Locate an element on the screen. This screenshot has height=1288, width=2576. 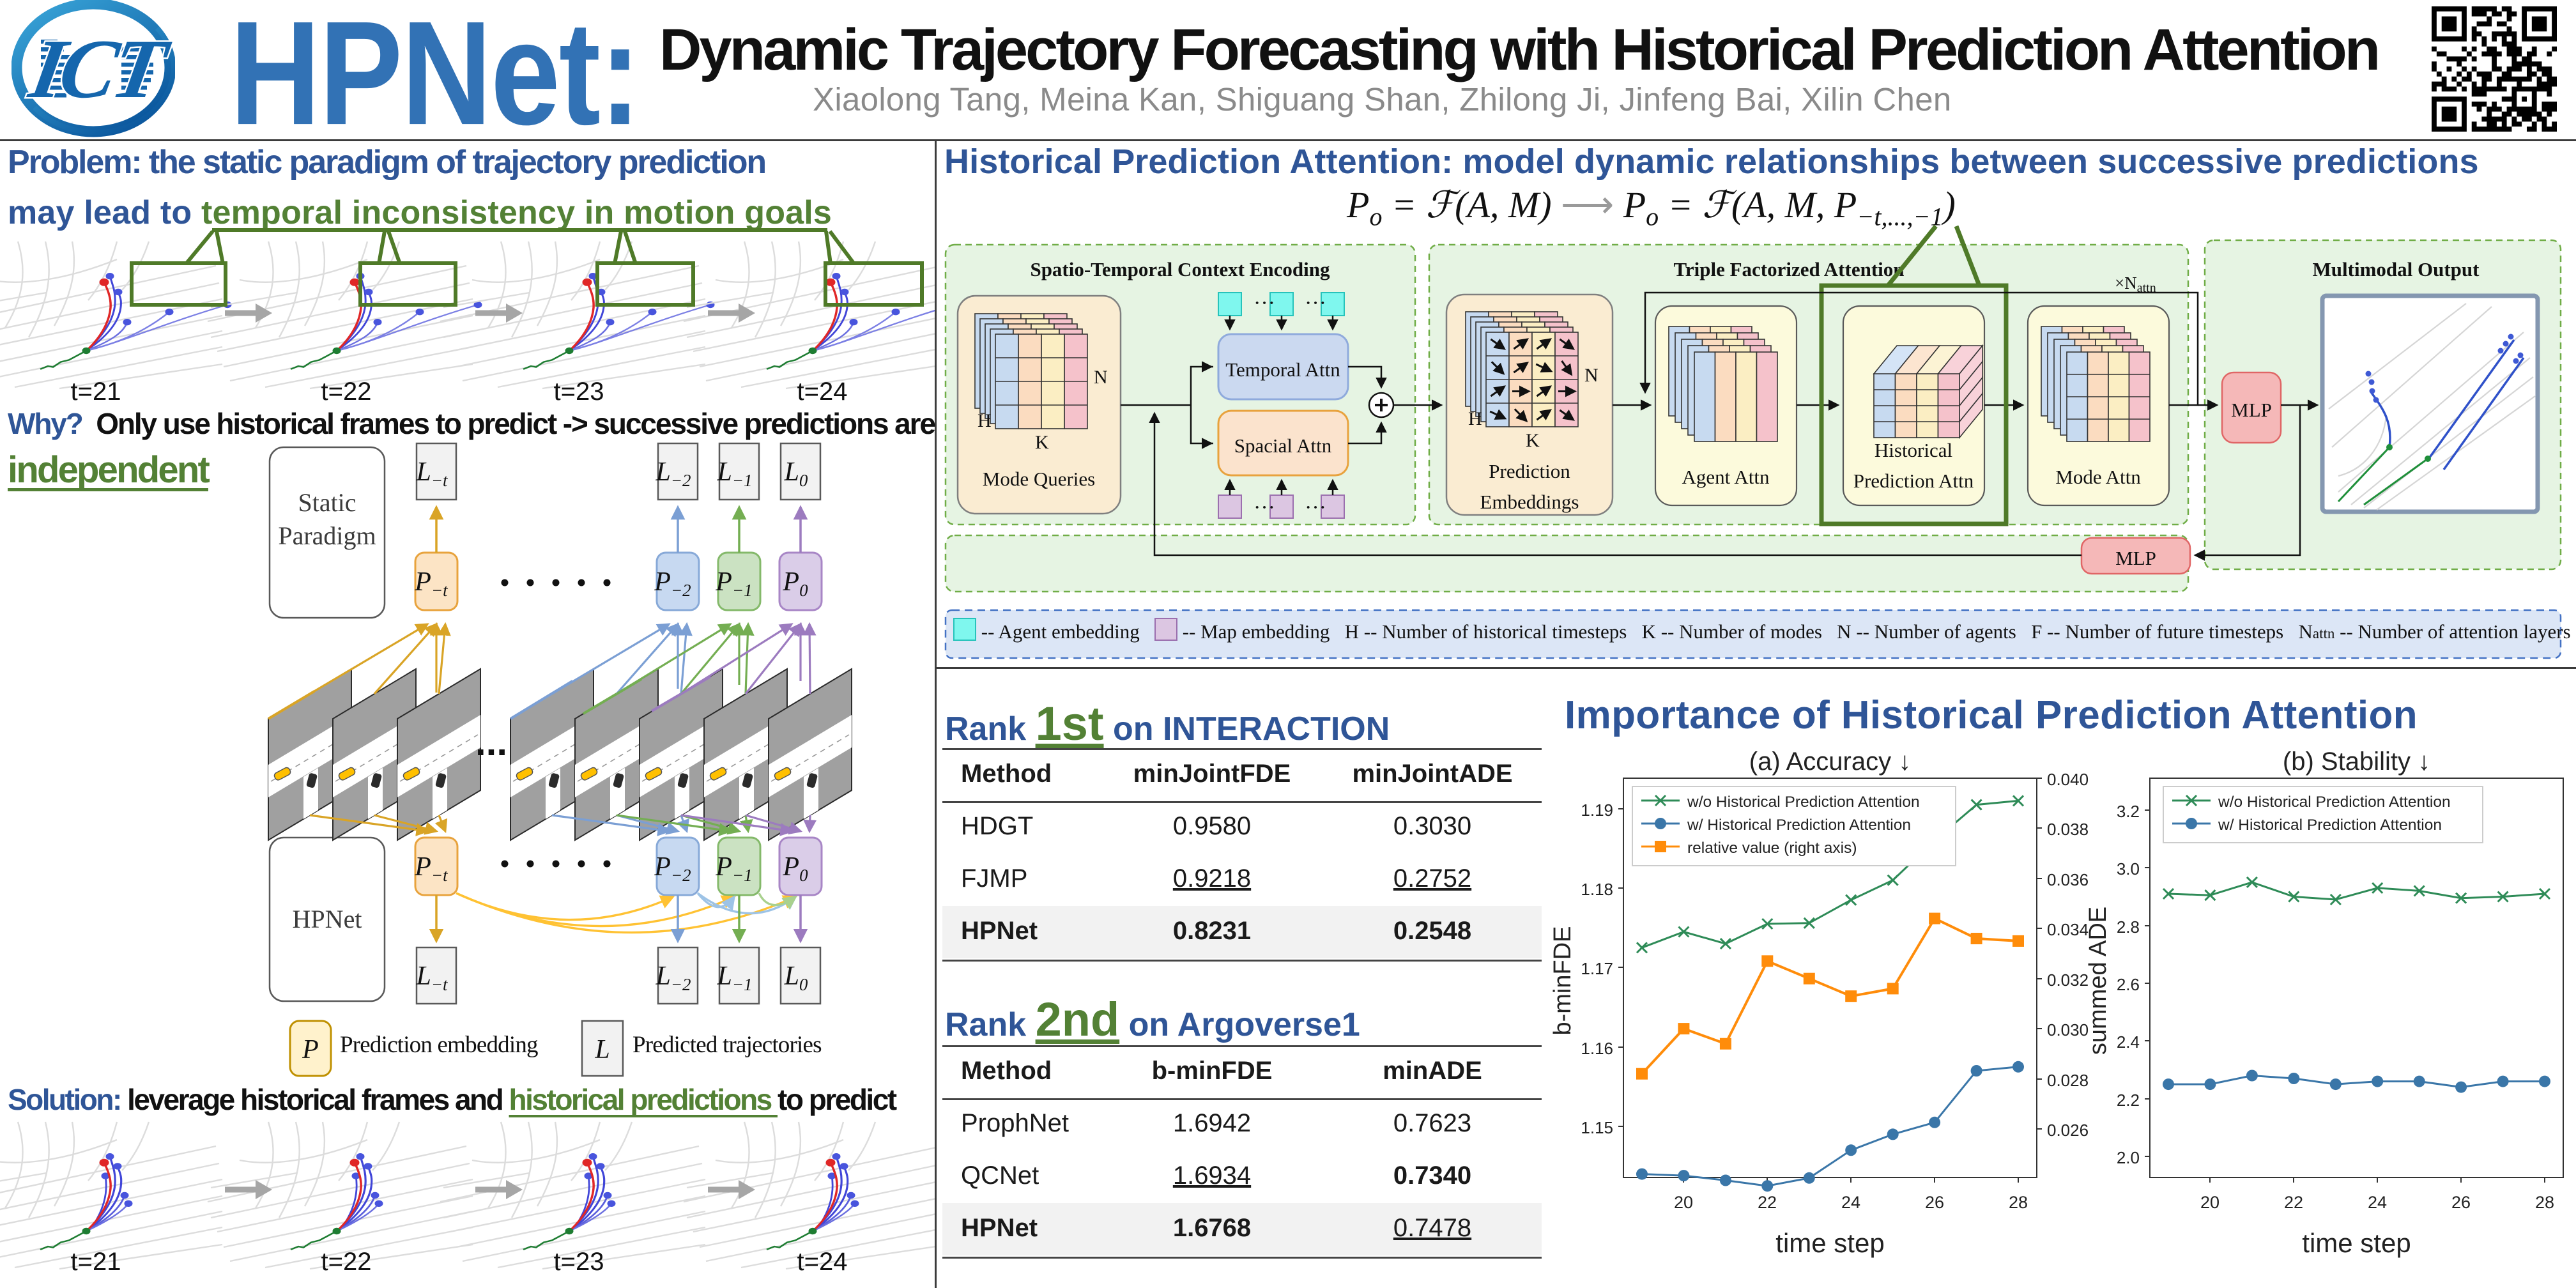
svg-text: Static is located at coordinates (327, 502).